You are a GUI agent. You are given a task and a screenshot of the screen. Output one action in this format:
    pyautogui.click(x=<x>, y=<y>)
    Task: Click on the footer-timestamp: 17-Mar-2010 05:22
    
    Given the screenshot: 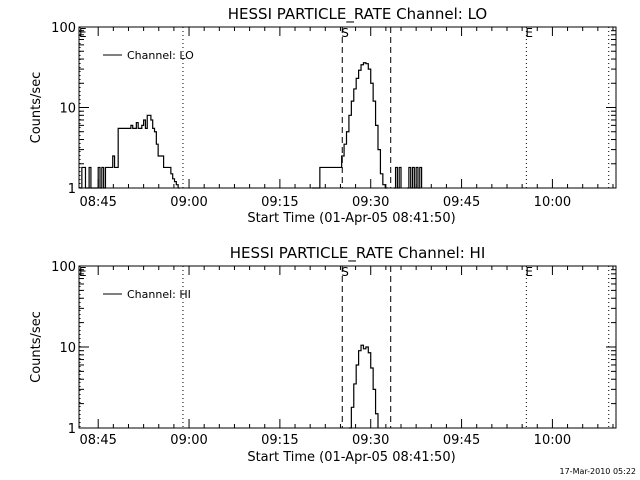 What is the action you would take?
    pyautogui.click(x=598, y=471)
    